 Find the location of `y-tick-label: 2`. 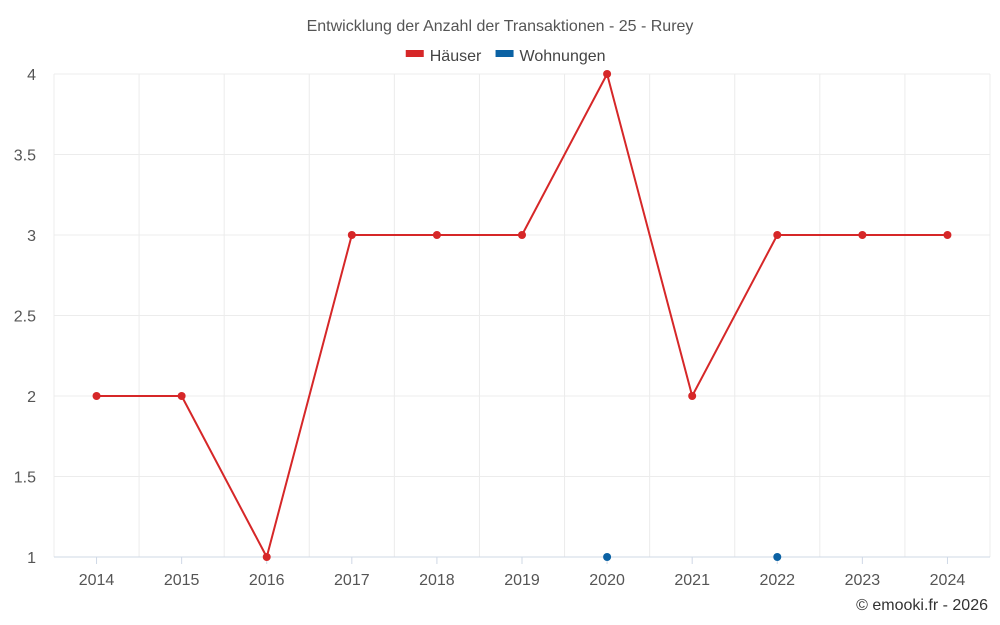

y-tick-label: 2 is located at coordinates (31, 397).